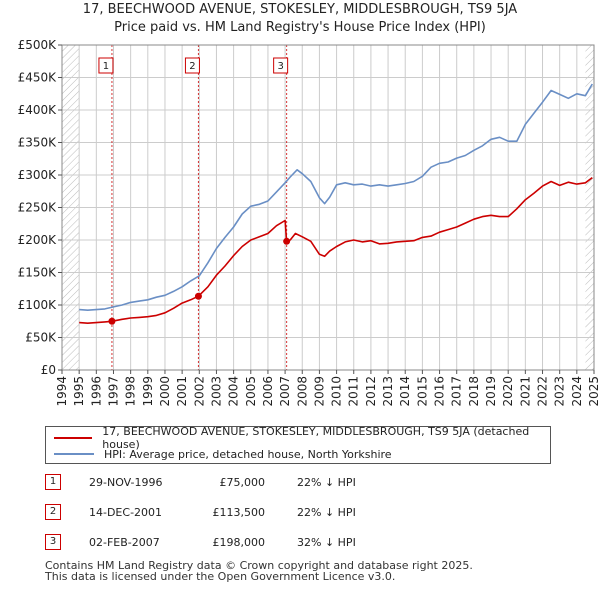 The image size is (600, 590). What do you see at coordinates (124, 542) in the screenshot?
I see `sale-date: 02-FEB-2007` at bounding box center [124, 542].